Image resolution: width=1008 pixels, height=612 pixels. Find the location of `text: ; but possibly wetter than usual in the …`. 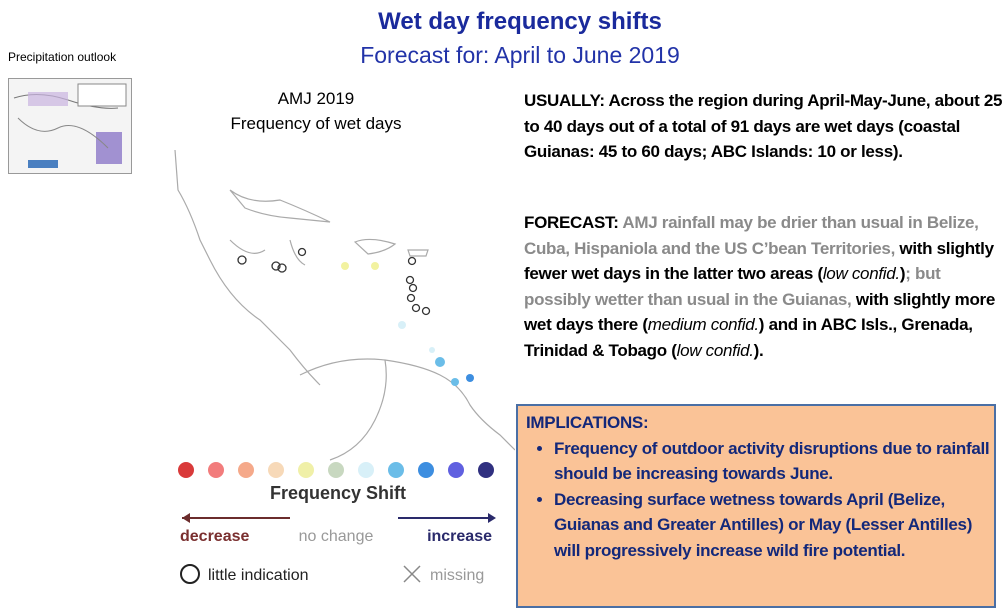

text: ; but possibly wetter than usual in the … is located at coordinates (732, 286).